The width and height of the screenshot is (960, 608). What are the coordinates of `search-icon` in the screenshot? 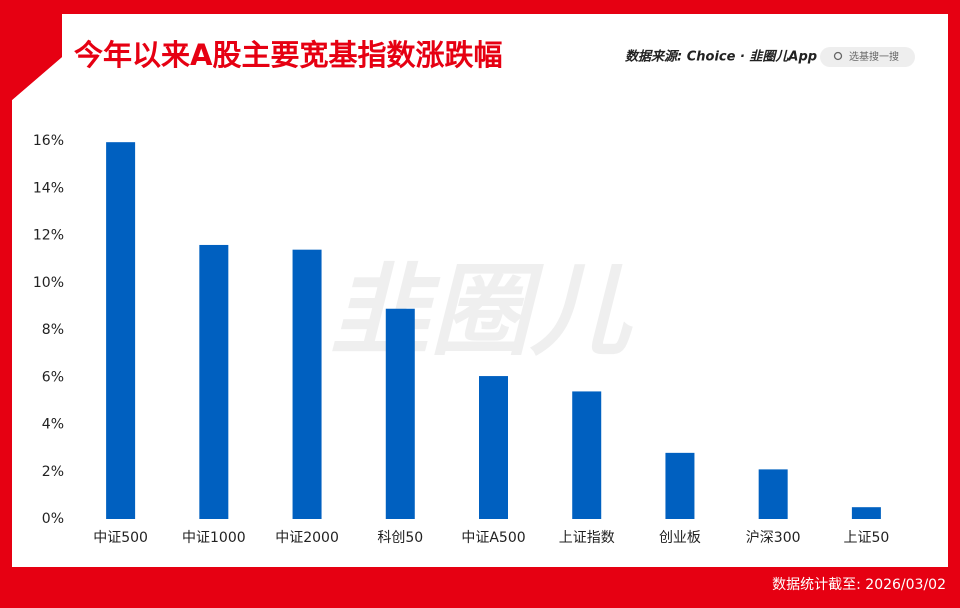 It's located at (838, 56).